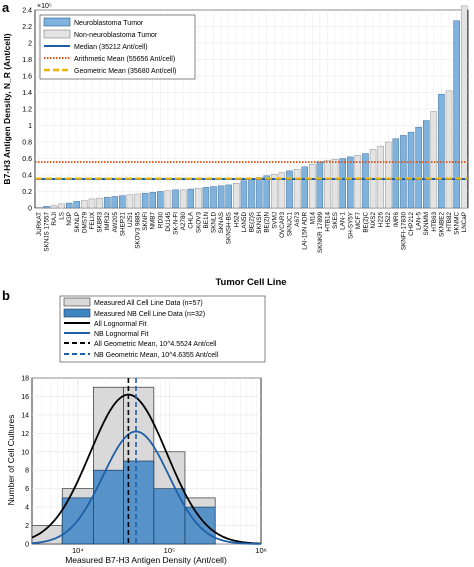 The image size is (474, 567). What do you see at coordinates (335, 220) in the screenshot?
I see `x-tick-label: SKES` at bounding box center [335, 220].